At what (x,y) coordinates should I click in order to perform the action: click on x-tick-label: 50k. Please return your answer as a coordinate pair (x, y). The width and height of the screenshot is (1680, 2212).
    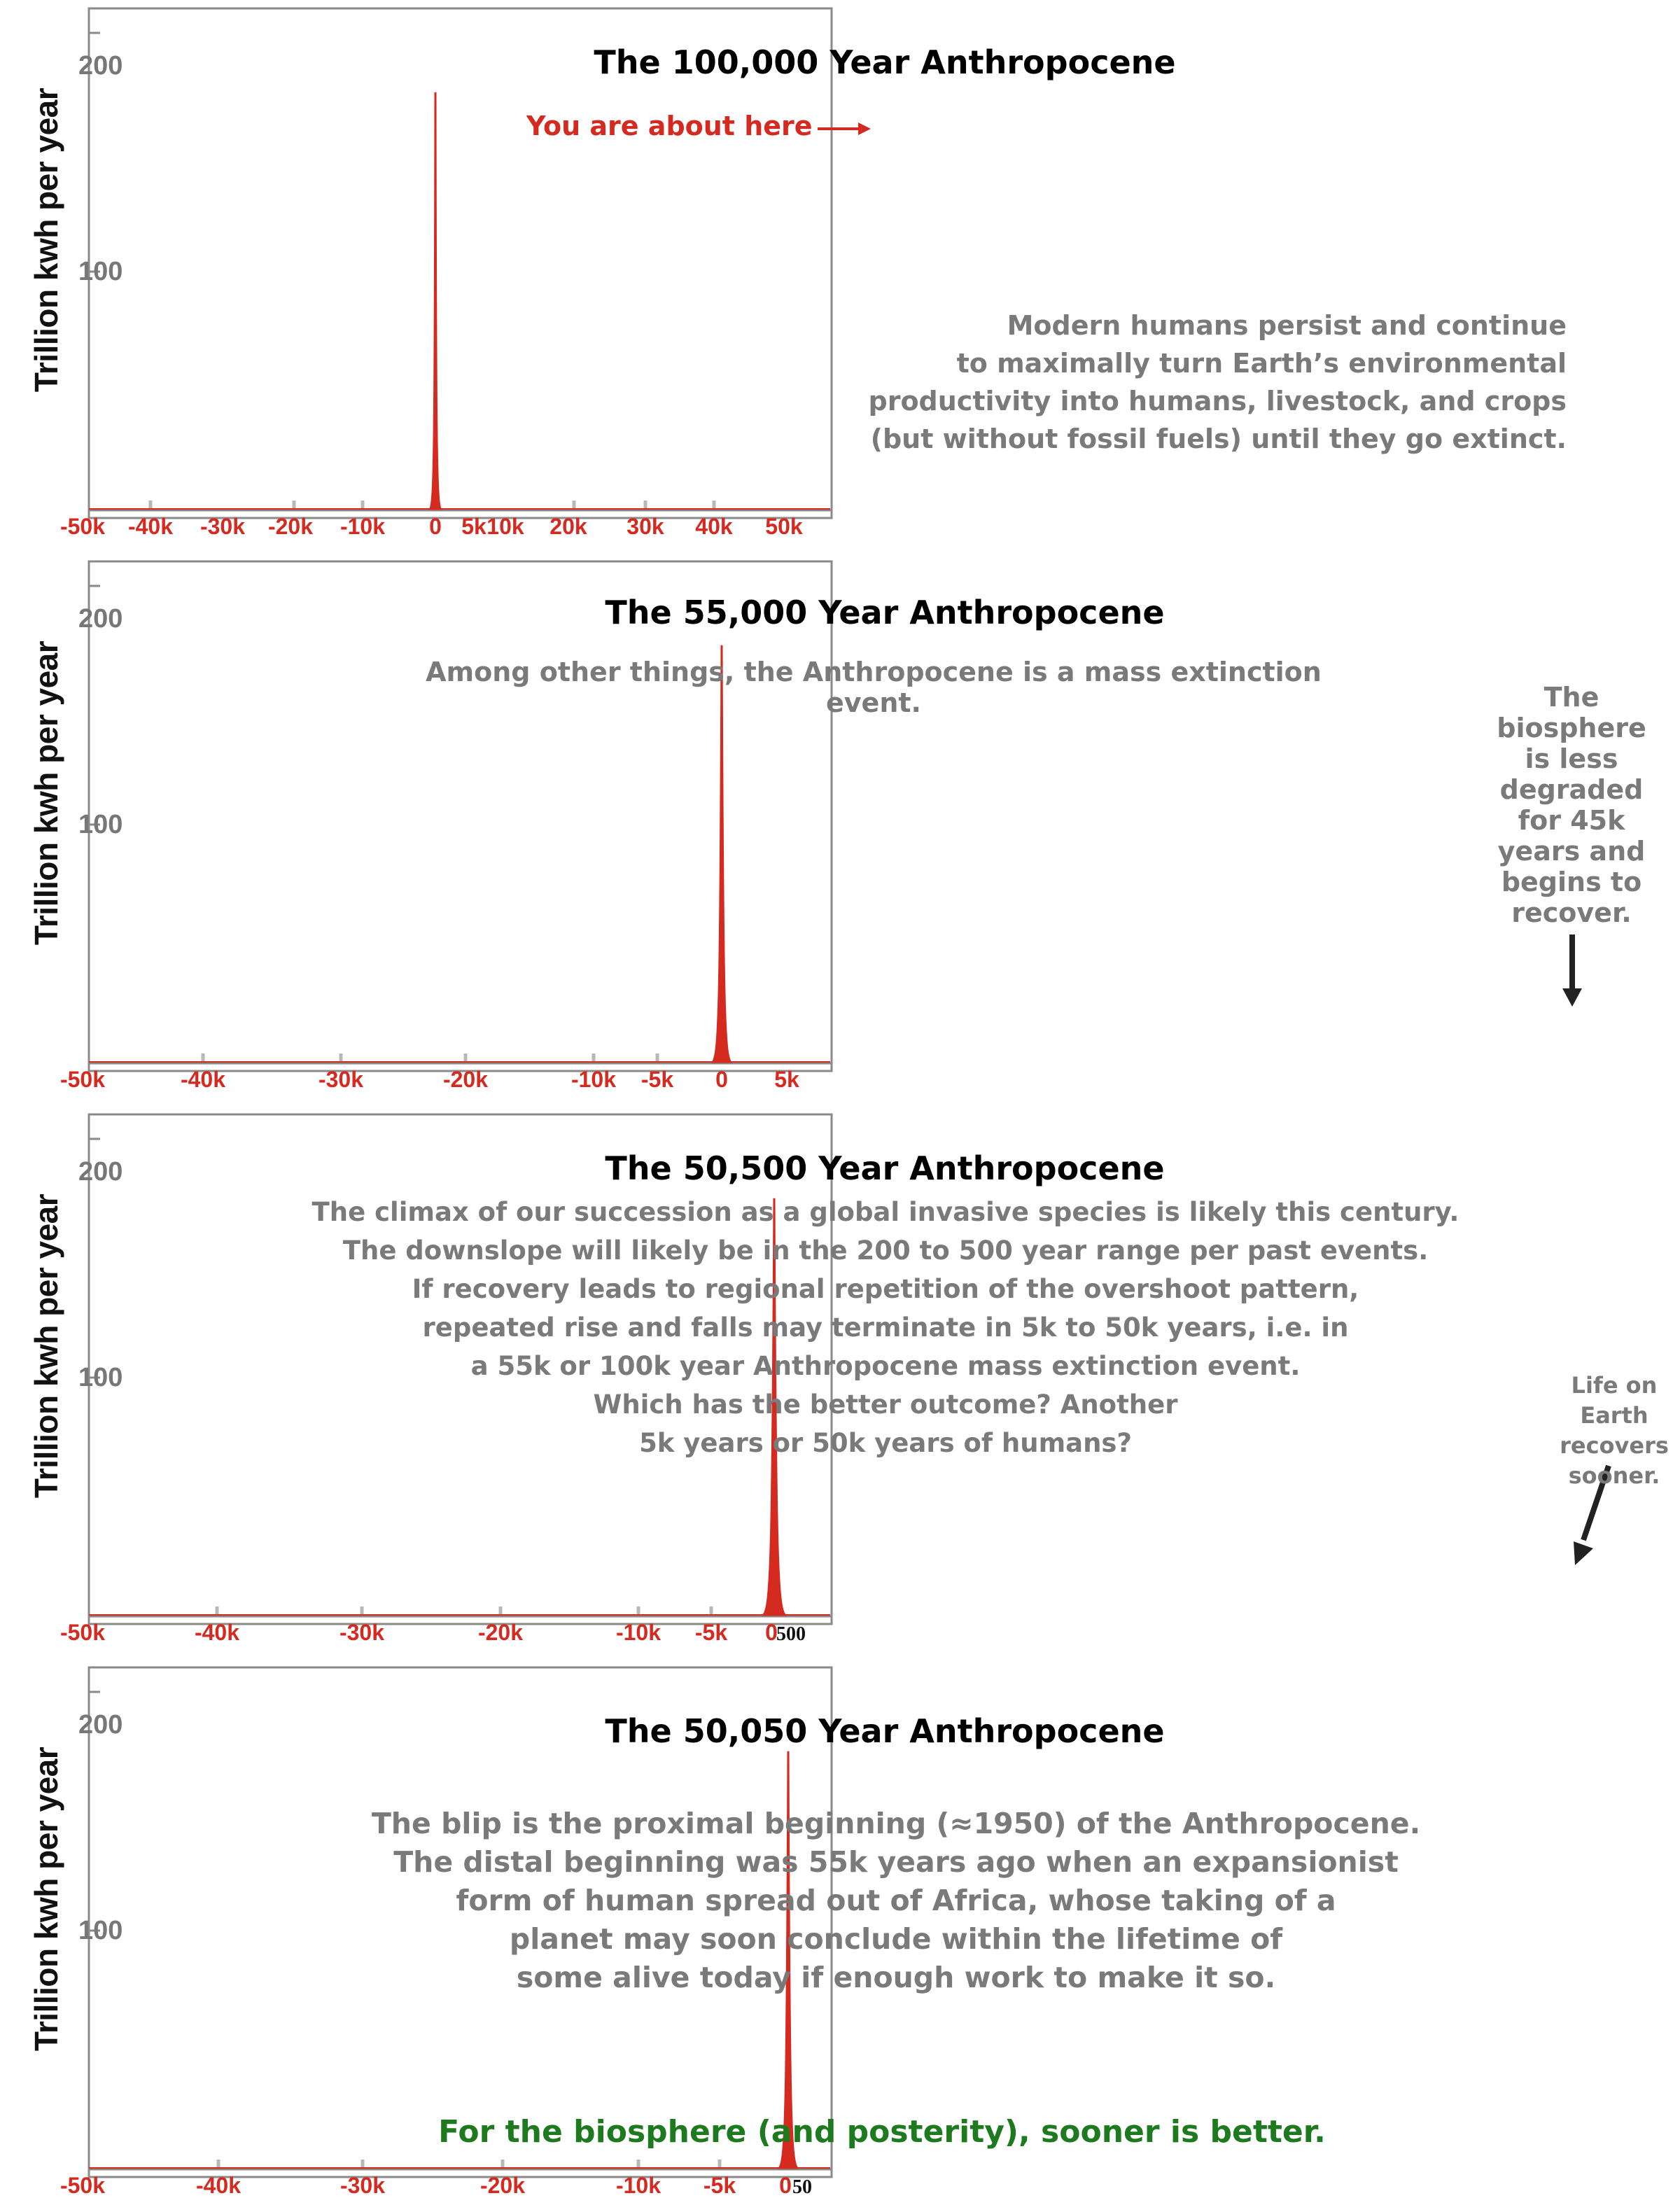
    Looking at the image, I should click on (784, 526).